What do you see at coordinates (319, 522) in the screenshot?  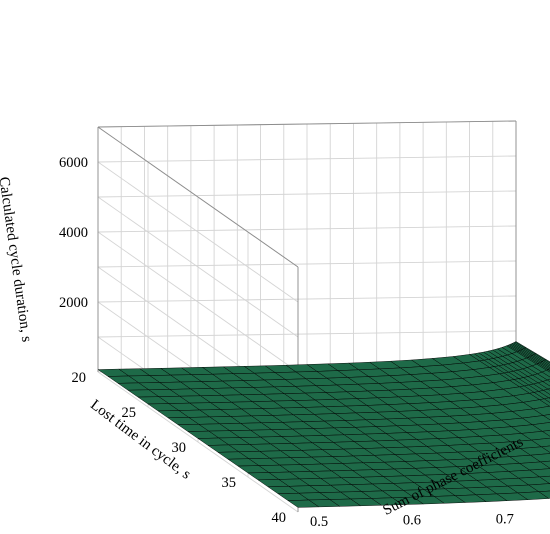 I see `x-tick-label: 0.5` at bounding box center [319, 522].